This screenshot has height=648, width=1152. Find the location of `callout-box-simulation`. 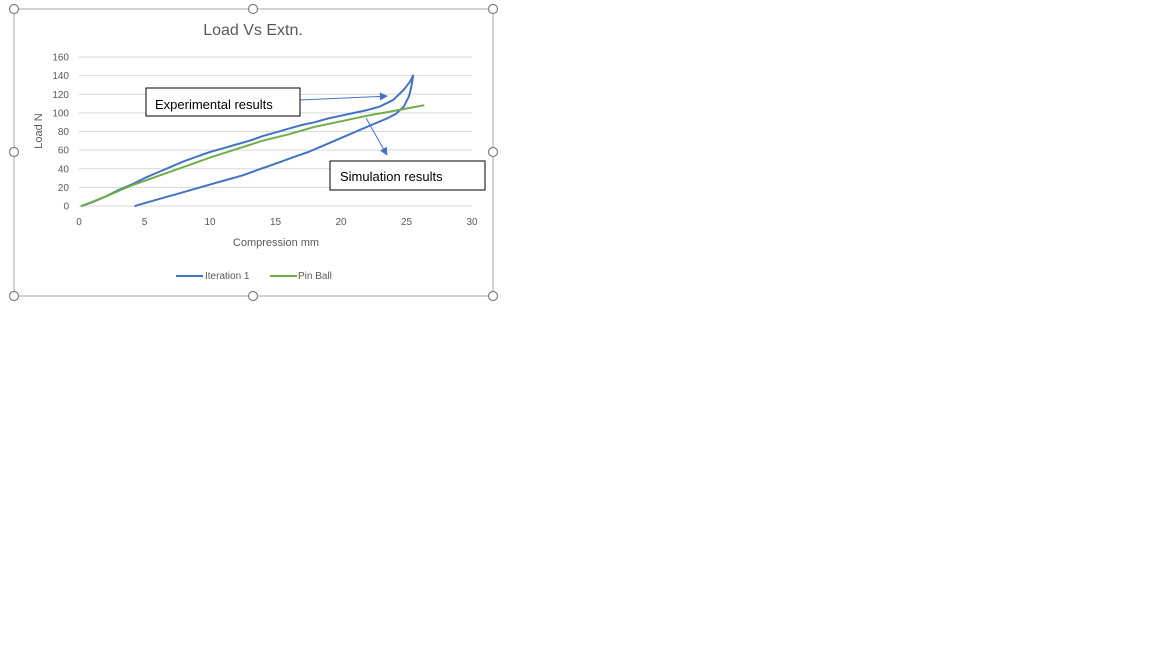

callout-box-simulation is located at coordinates (407, 175).